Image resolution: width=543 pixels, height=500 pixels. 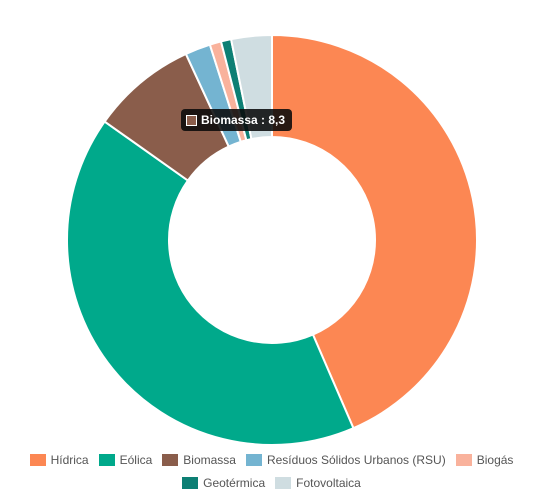 What do you see at coordinates (495, 460) in the screenshot?
I see `legend-label: Biogás` at bounding box center [495, 460].